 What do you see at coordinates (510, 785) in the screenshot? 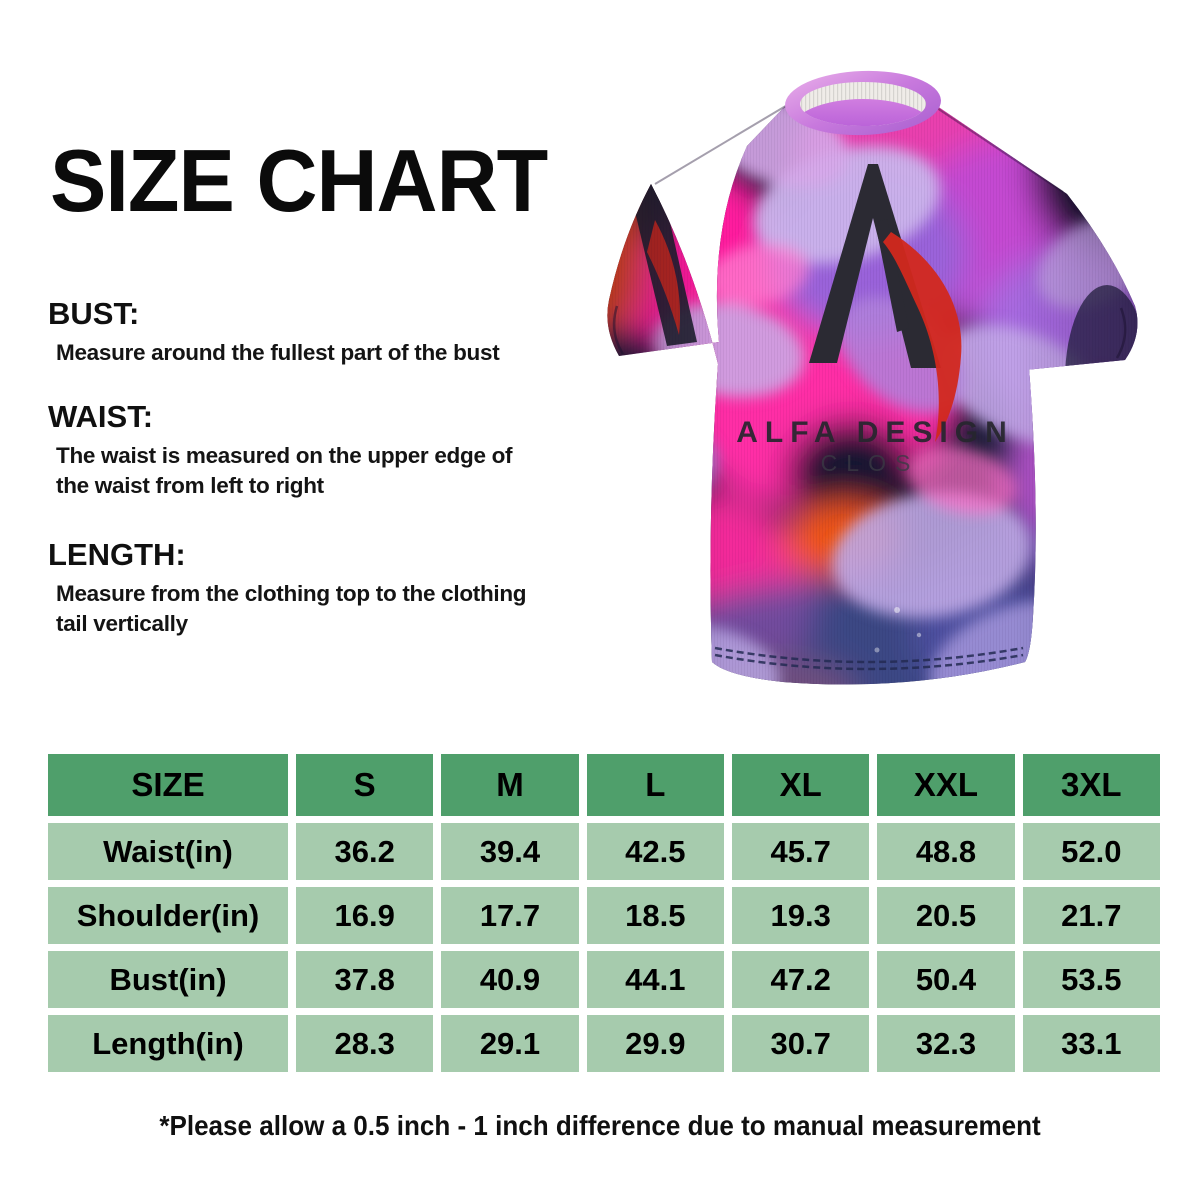
I see `size-table-header-cell: M` at bounding box center [510, 785].